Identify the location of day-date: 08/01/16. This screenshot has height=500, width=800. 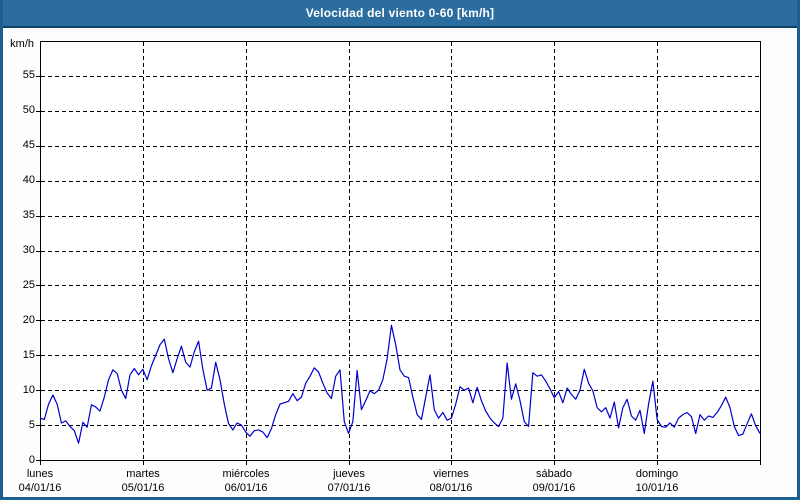
(451, 488).